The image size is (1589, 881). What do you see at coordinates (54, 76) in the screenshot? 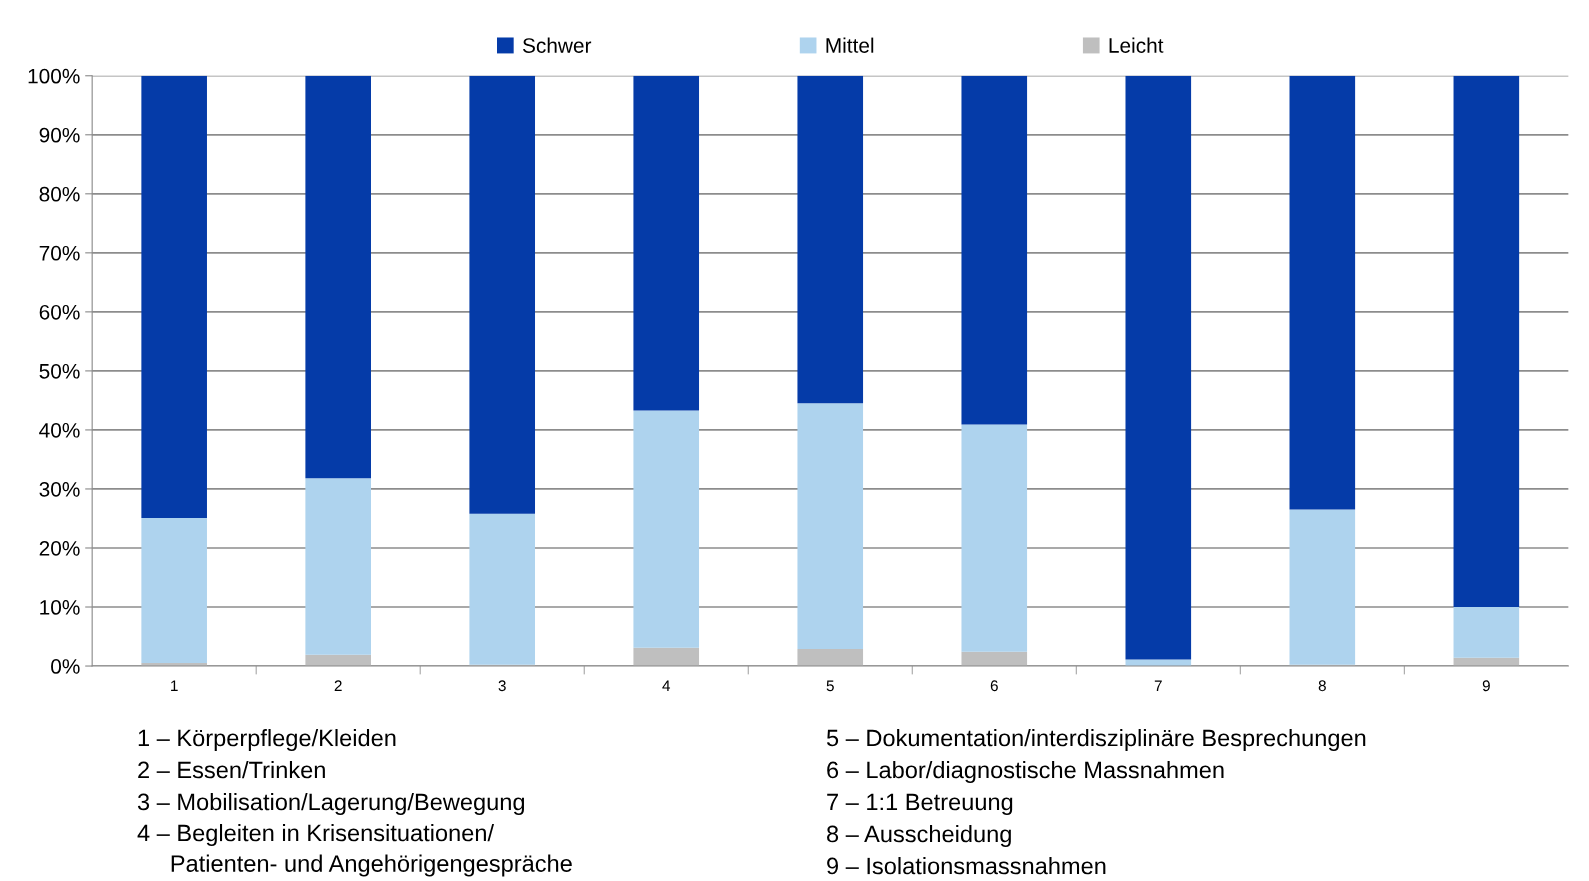
I see `y-tick-label: 100%` at bounding box center [54, 76].